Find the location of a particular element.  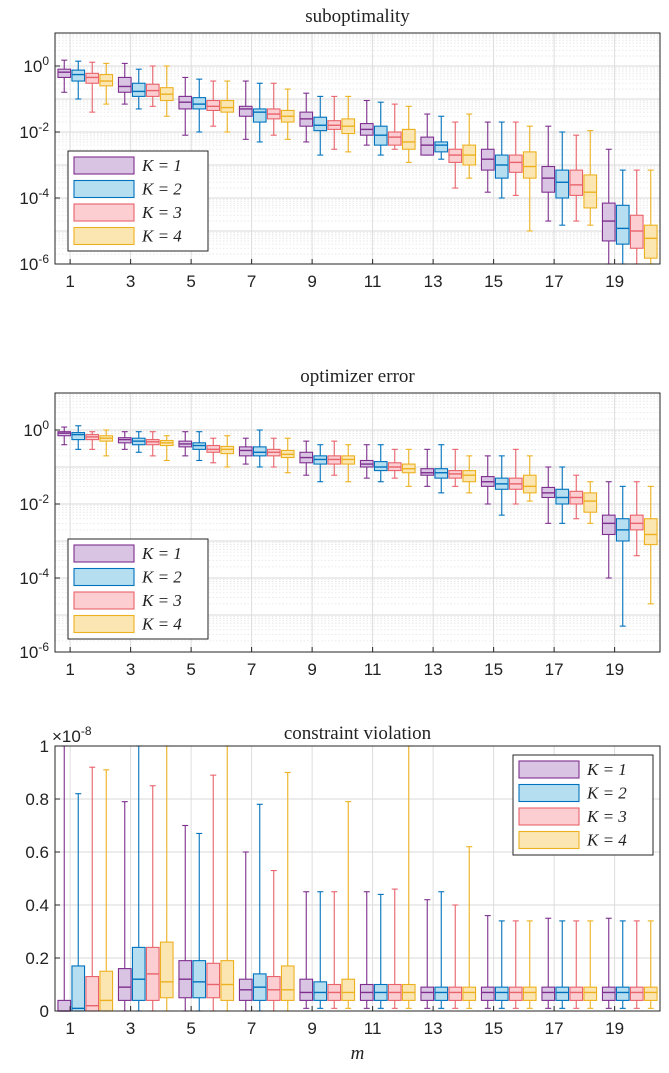

box-K=2-m13 is located at coordinates (441, 137).